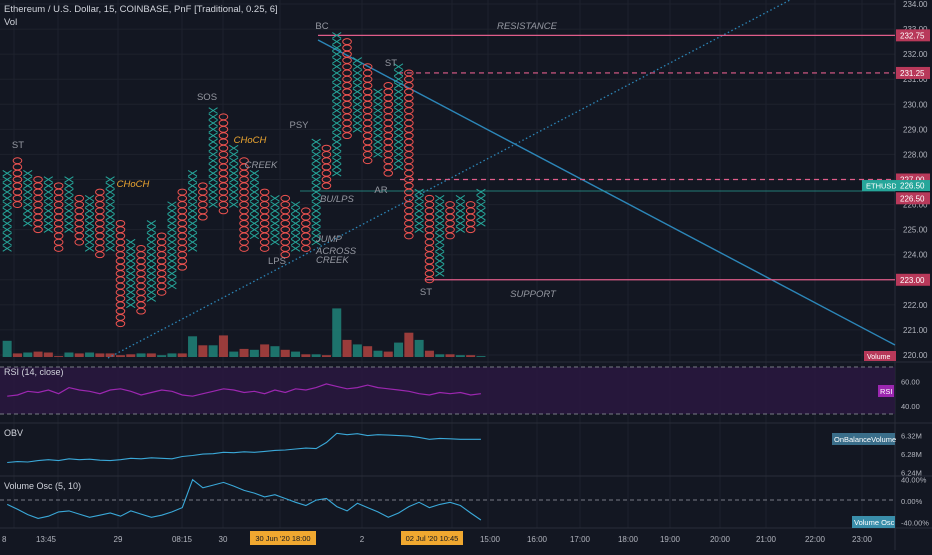 The image size is (932, 555). Describe the element at coordinates (580, 539) in the screenshot. I see `time-tick-label: 17:00` at that location.